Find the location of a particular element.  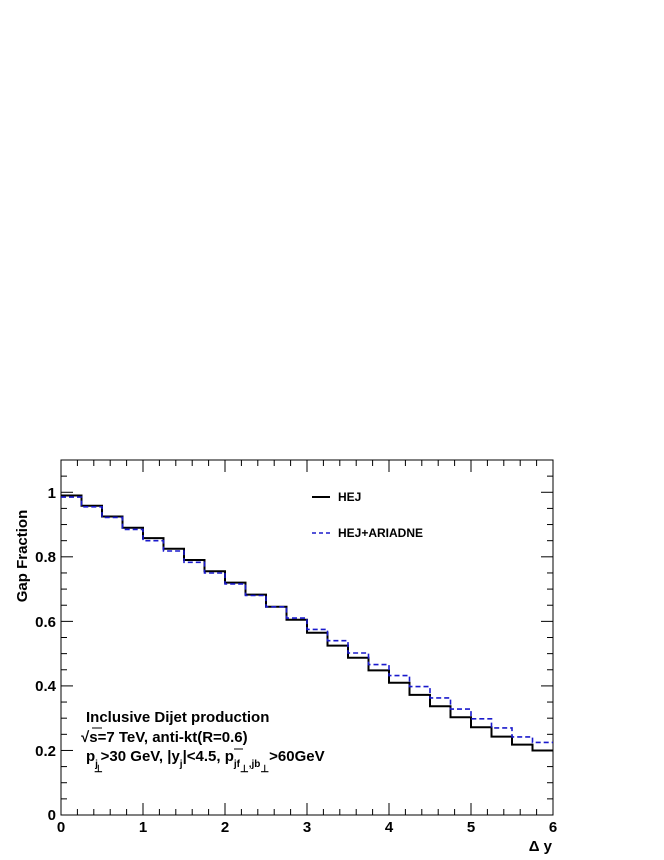

x-tick-label: 6 is located at coordinates (553, 827).